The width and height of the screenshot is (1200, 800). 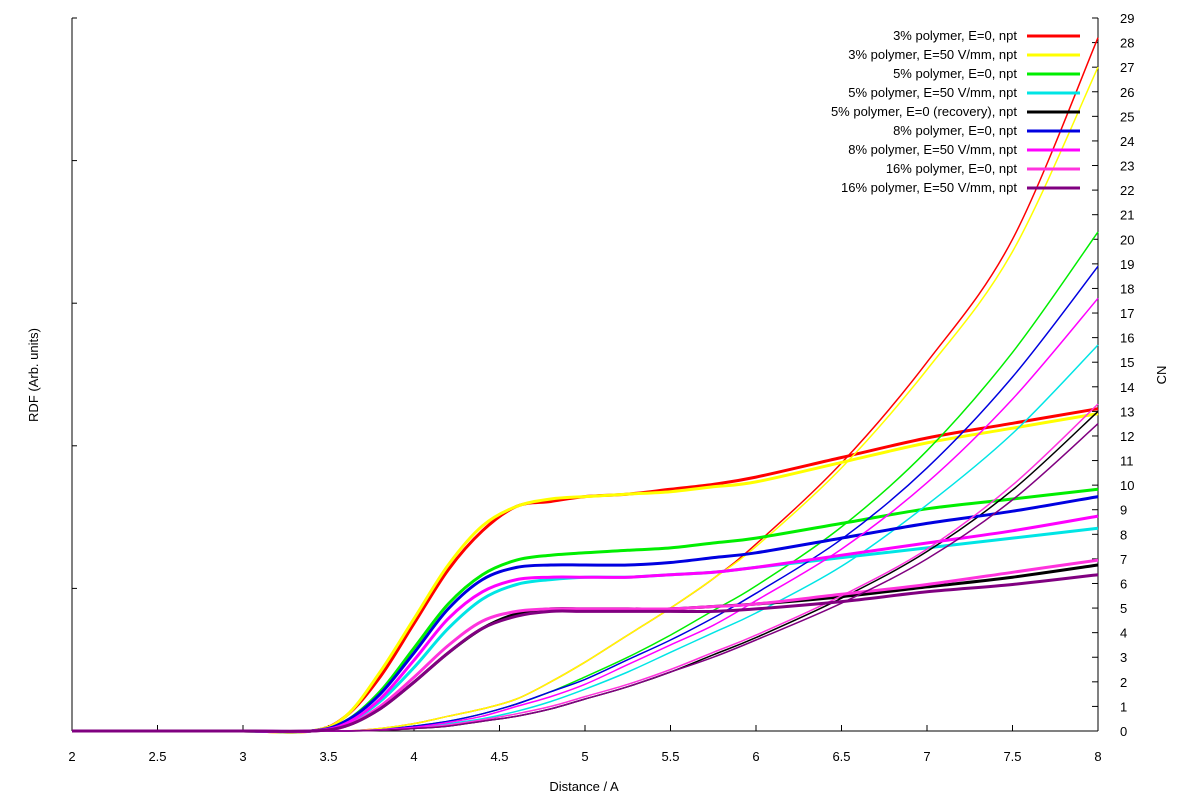 What do you see at coordinates (955, 73) in the screenshot?
I see `legend-label: 5% polymer, E=0, npt` at bounding box center [955, 73].